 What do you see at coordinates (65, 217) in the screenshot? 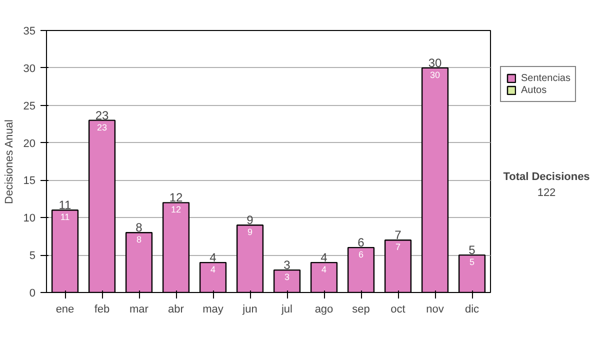
I see `data-label: 11` at bounding box center [65, 217].